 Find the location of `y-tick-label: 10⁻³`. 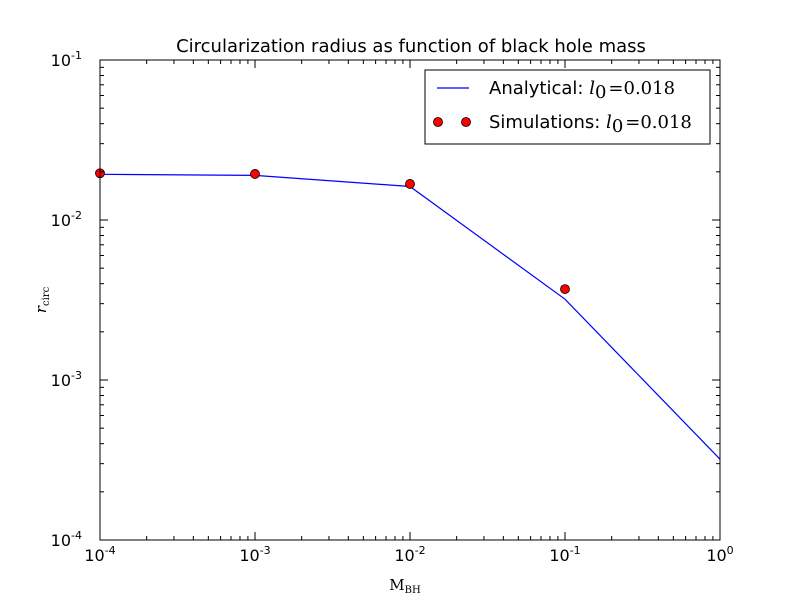

y-tick-label: 10⁻³ is located at coordinates (66, 379).